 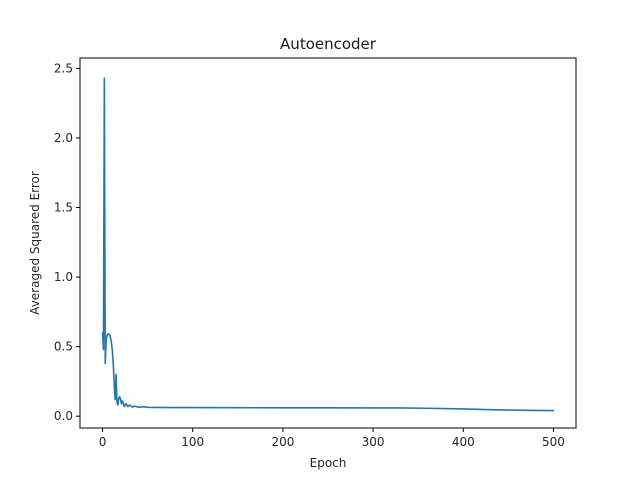 What do you see at coordinates (282, 442) in the screenshot?
I see `x-tick-label: 200` at bounding box center [282, 442].